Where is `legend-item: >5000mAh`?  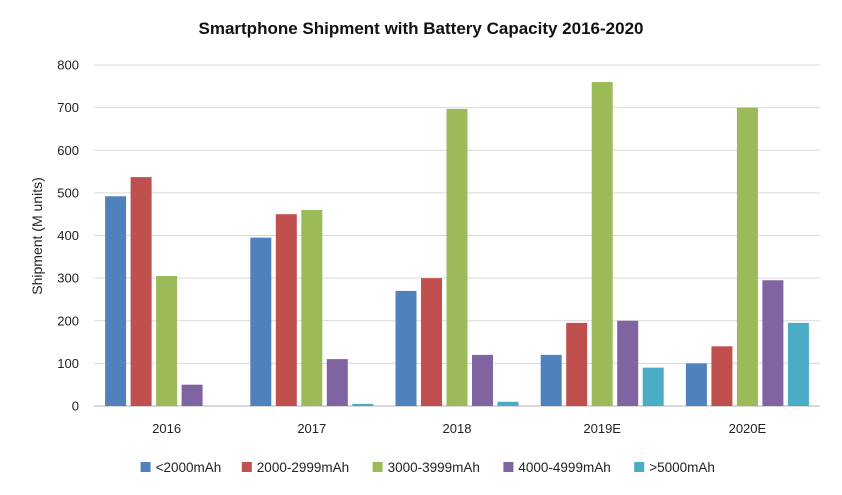
legend-item: >5000mAh is located at coordinates (674, 467).